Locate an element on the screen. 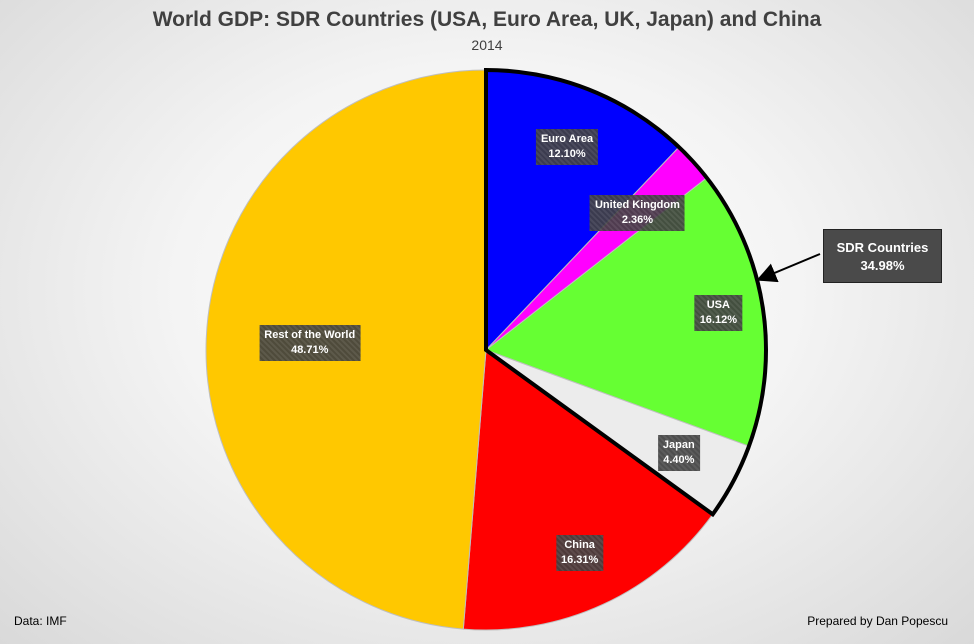 This screenshot has width=974, height=644. sdr-arrow is located at coordinates (788, 268).